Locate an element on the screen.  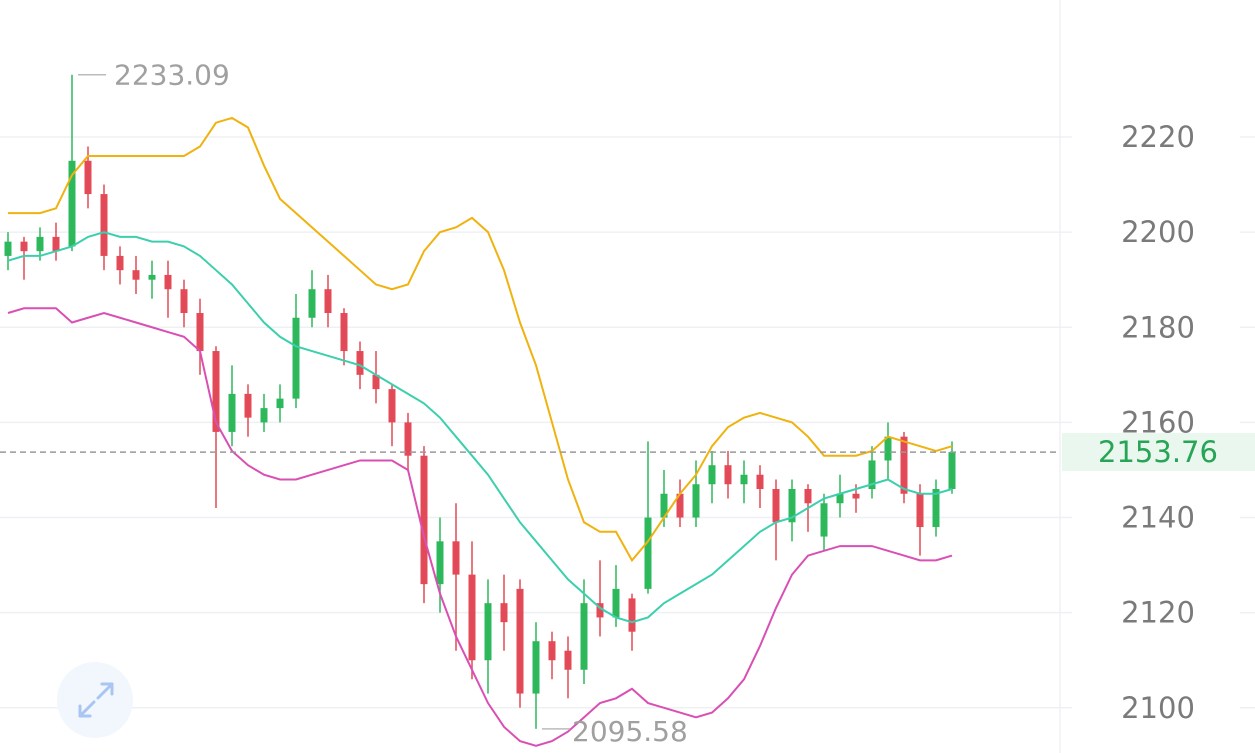
y-tick-label: 2120 is located at coordinates (1158, 613).